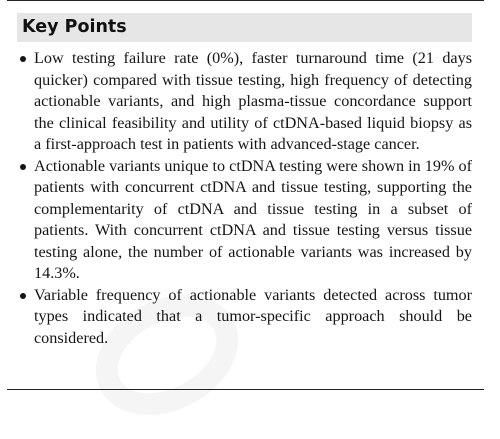  I want to click on key-points-title: Key Points, so click(244, 27).